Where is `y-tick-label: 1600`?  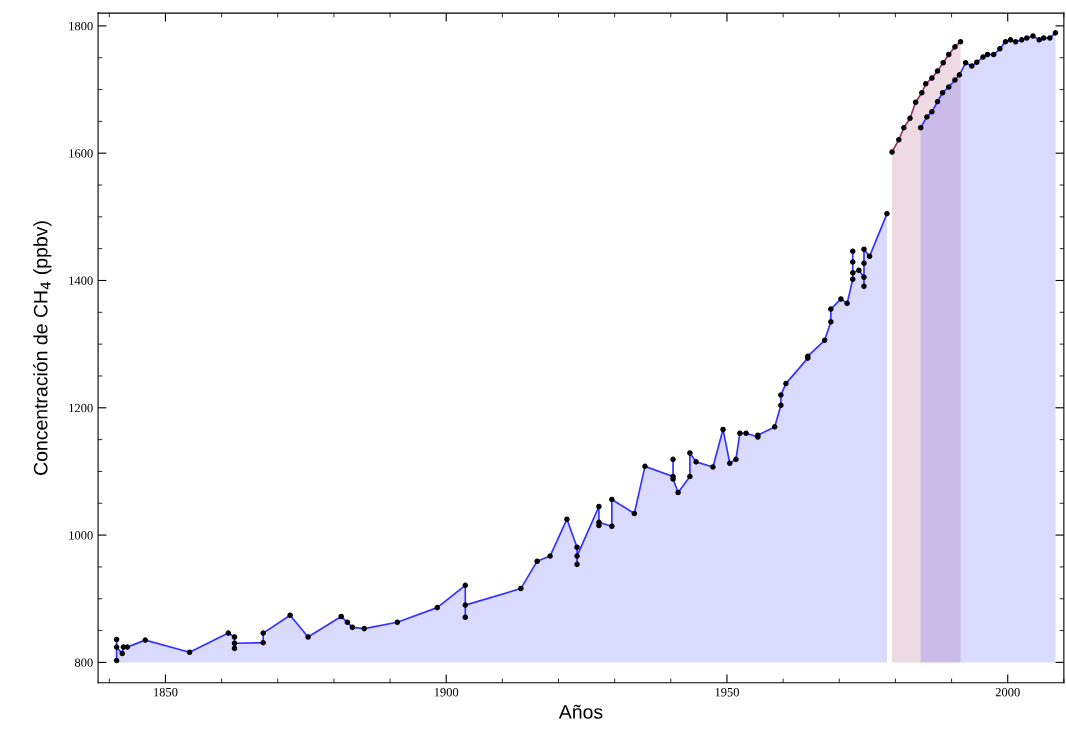
y-tick-label: 1600 is located at coordinates (81, 153).